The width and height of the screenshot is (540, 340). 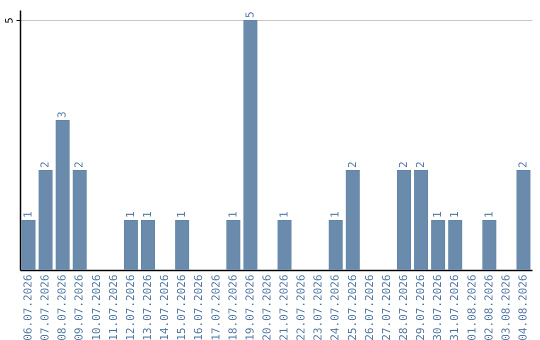 What do you see at coordinates (386, 307) in the screenshot?
I see `x-tick-label: 27.07.2026` at bounding box center [386, 307].